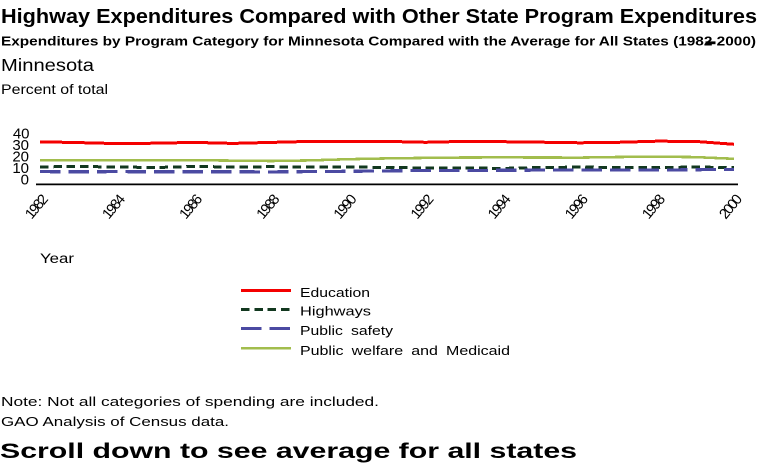  I want to click on svg-text: 20, so click(20, 156).